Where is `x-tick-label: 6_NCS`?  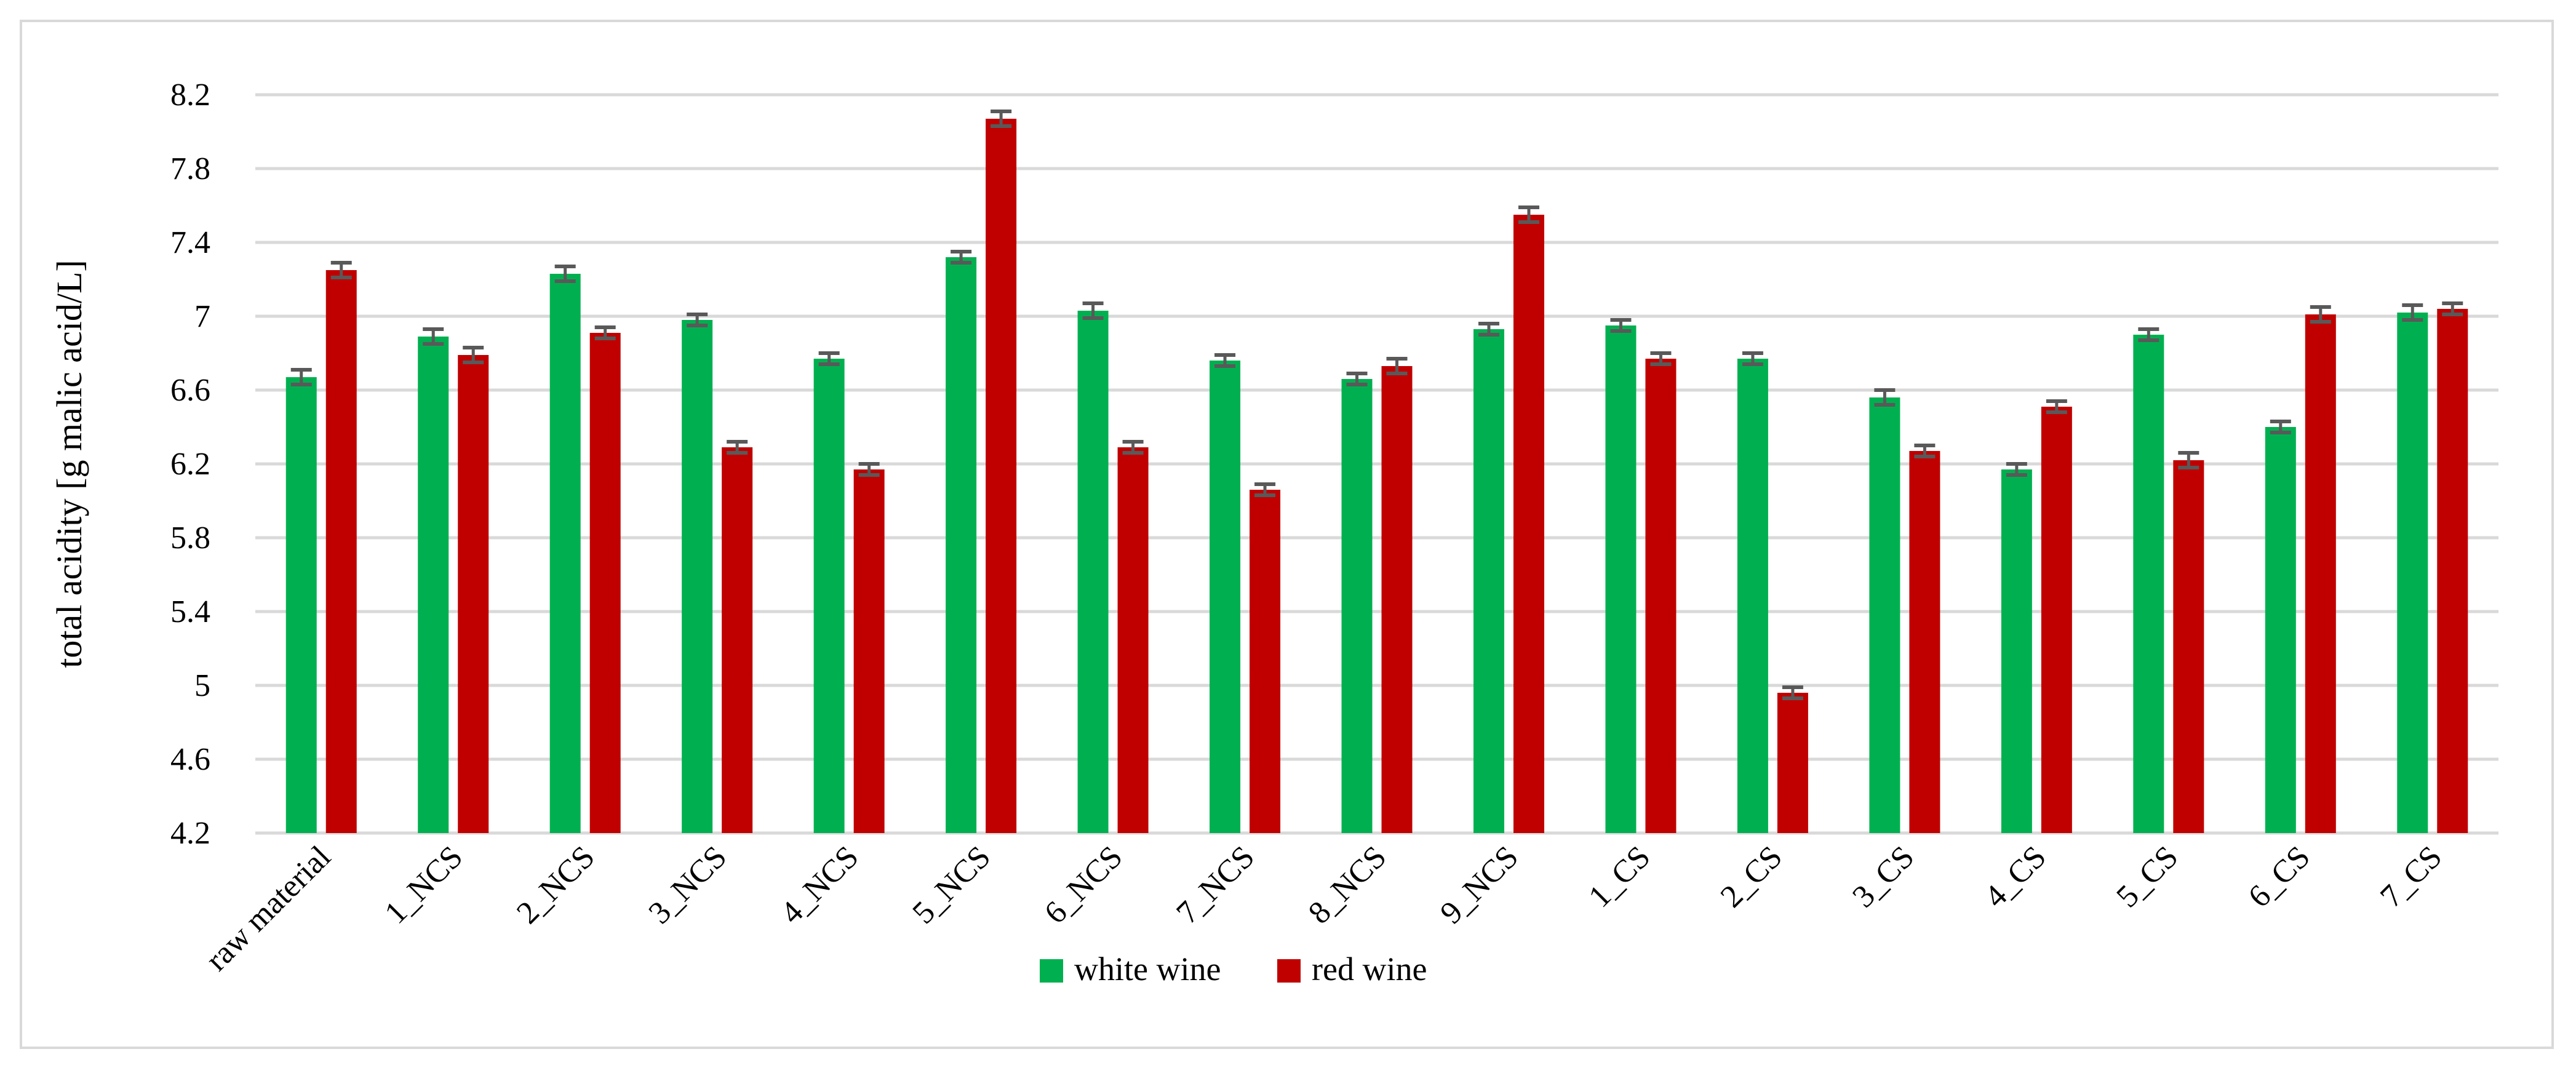 x-tick-label: 6_NCS is located at coordinates (1084, 885).